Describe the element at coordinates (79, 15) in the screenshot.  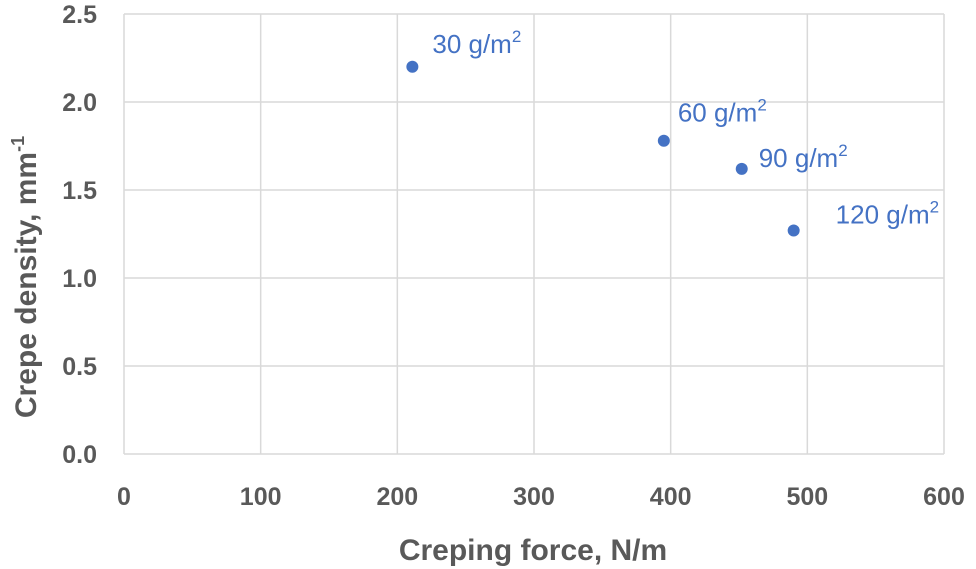
I see `y-tick-label: 2.5` at that location.